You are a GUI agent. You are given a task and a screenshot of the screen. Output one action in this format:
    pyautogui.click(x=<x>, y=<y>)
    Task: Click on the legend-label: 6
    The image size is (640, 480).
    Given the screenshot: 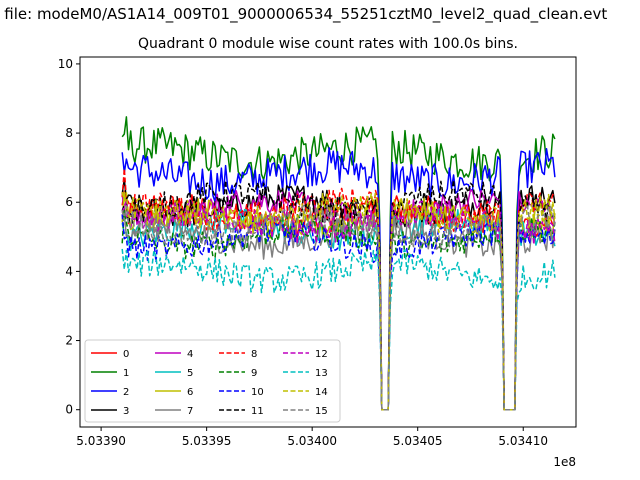 What is the action you would take?
    pyautogui.click(x=190, y=392)
    